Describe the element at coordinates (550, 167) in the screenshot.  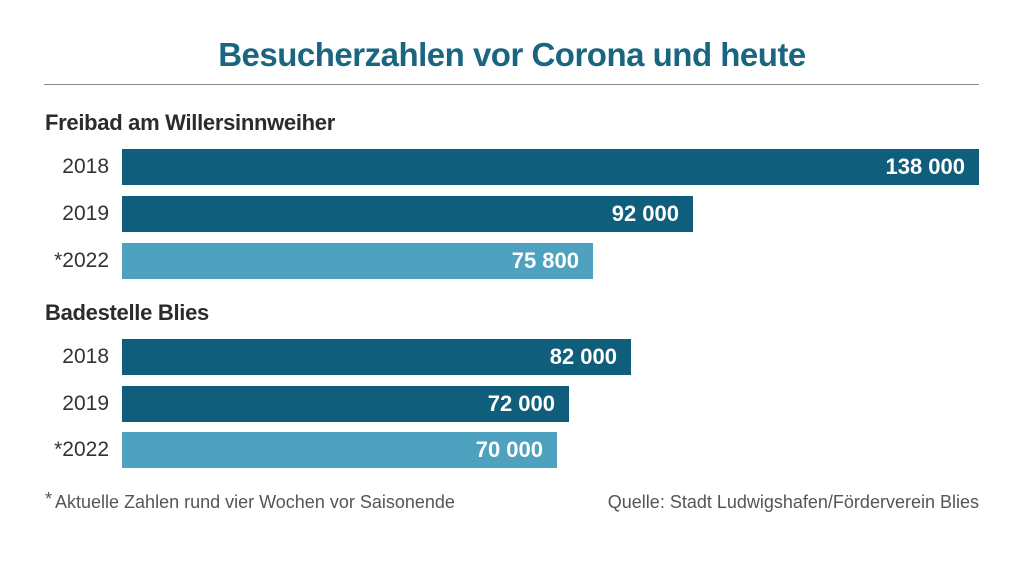
I see `bar: 138 000` at that location.